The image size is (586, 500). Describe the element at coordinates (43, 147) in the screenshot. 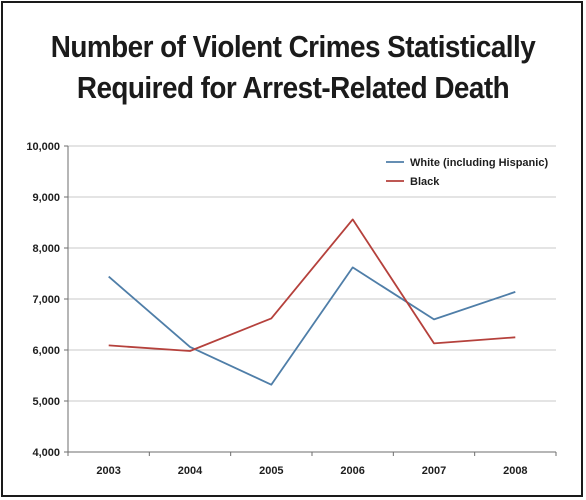

I see `y-tick-label: 10,000` at that location.